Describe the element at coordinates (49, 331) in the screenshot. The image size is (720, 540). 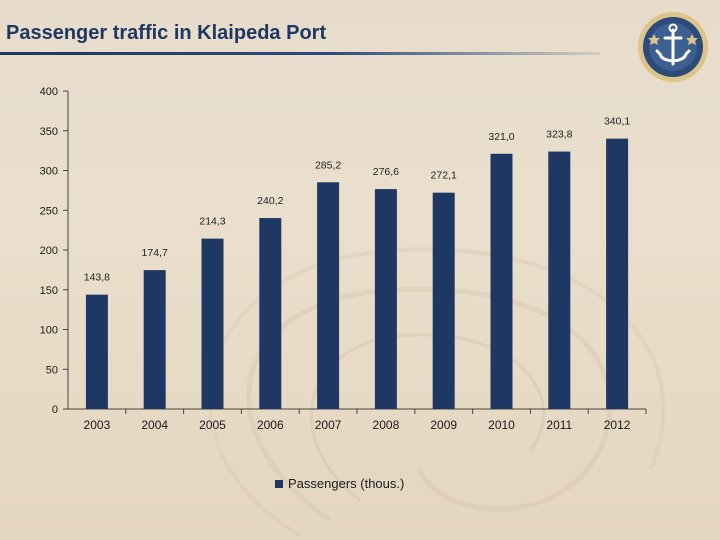
I see `y-tick-label: 100` at that location.